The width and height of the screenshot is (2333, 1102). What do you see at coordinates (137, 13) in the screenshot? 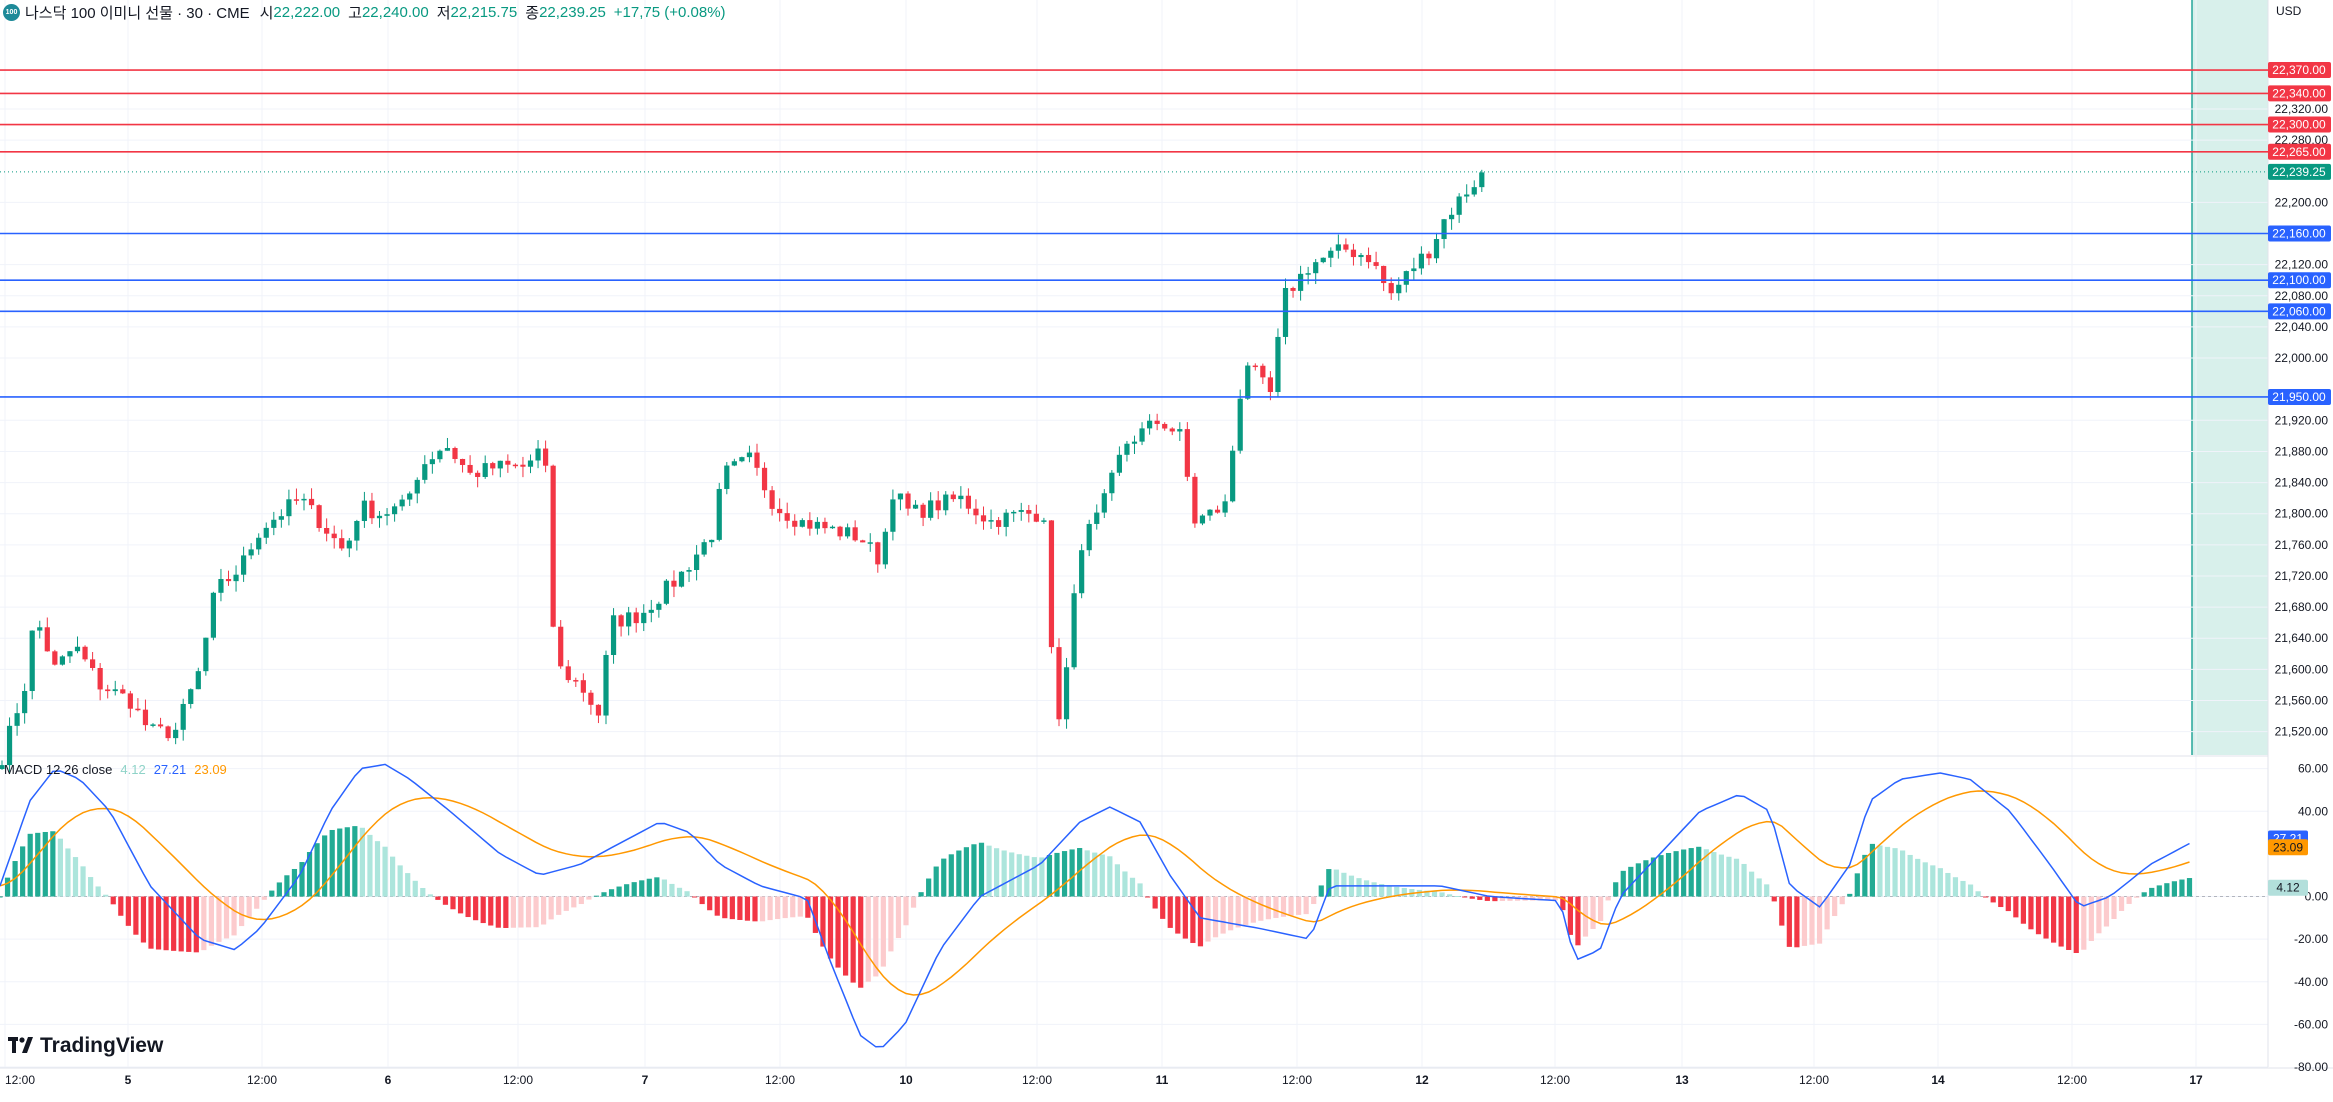
I see `symbol-title: 나스닥 100 이미니 선물 · 30 · CME` at bounding box center [137, 13].